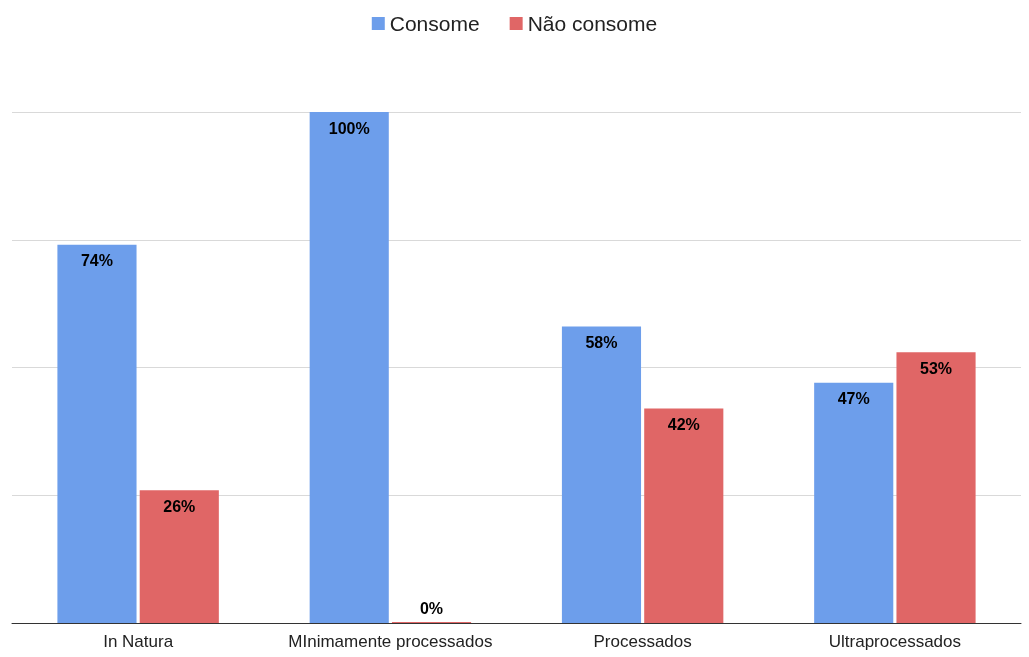 This screenshot has height=657, width=1029. Describe the element at coordinates (683, 424) in the screenshot. I see `data-label: 42%` at that location.